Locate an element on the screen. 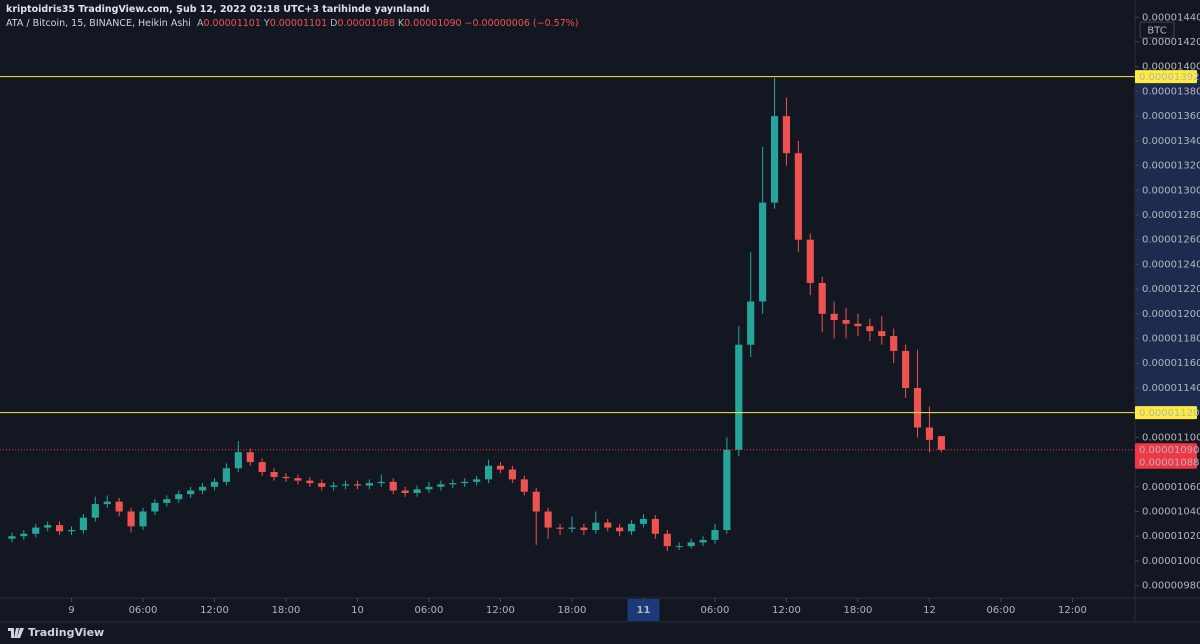  y-tick-label: 0.00001000 is located at coordinates (1171, 561).